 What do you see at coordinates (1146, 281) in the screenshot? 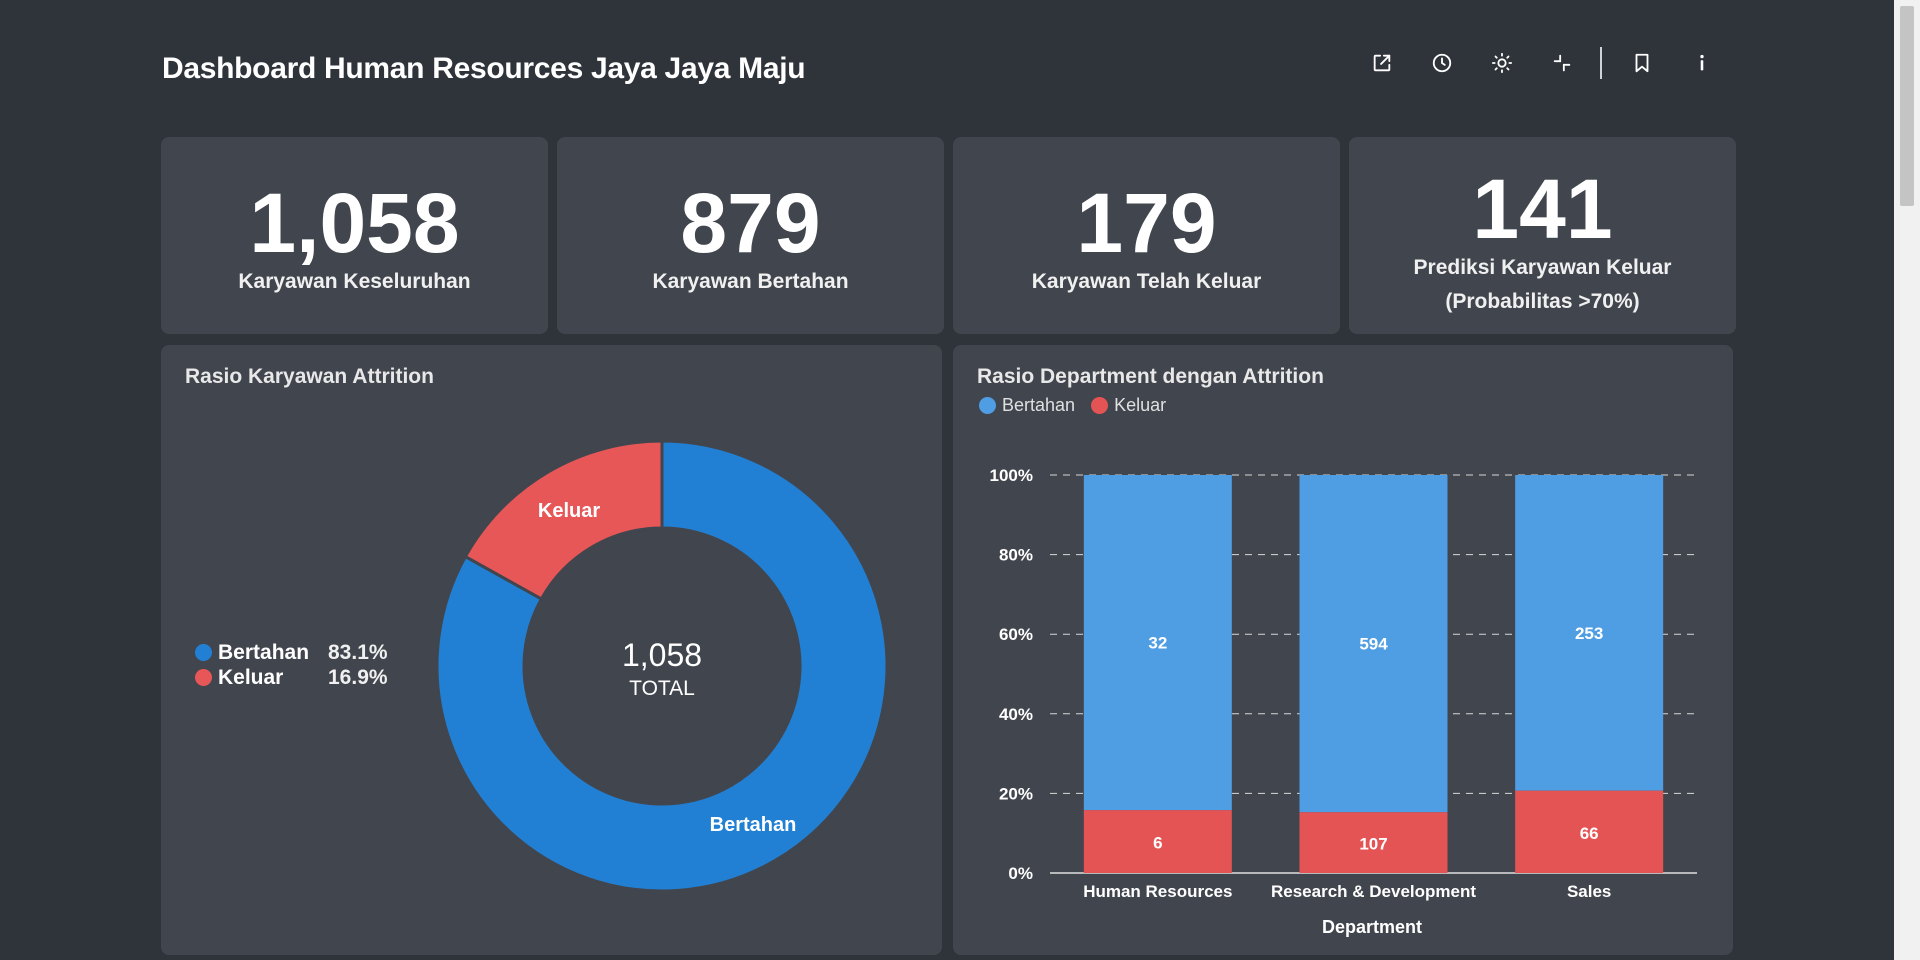
I see `kpi-label: Karyawan Telah Keluar` at bounding box center [1146, 281].